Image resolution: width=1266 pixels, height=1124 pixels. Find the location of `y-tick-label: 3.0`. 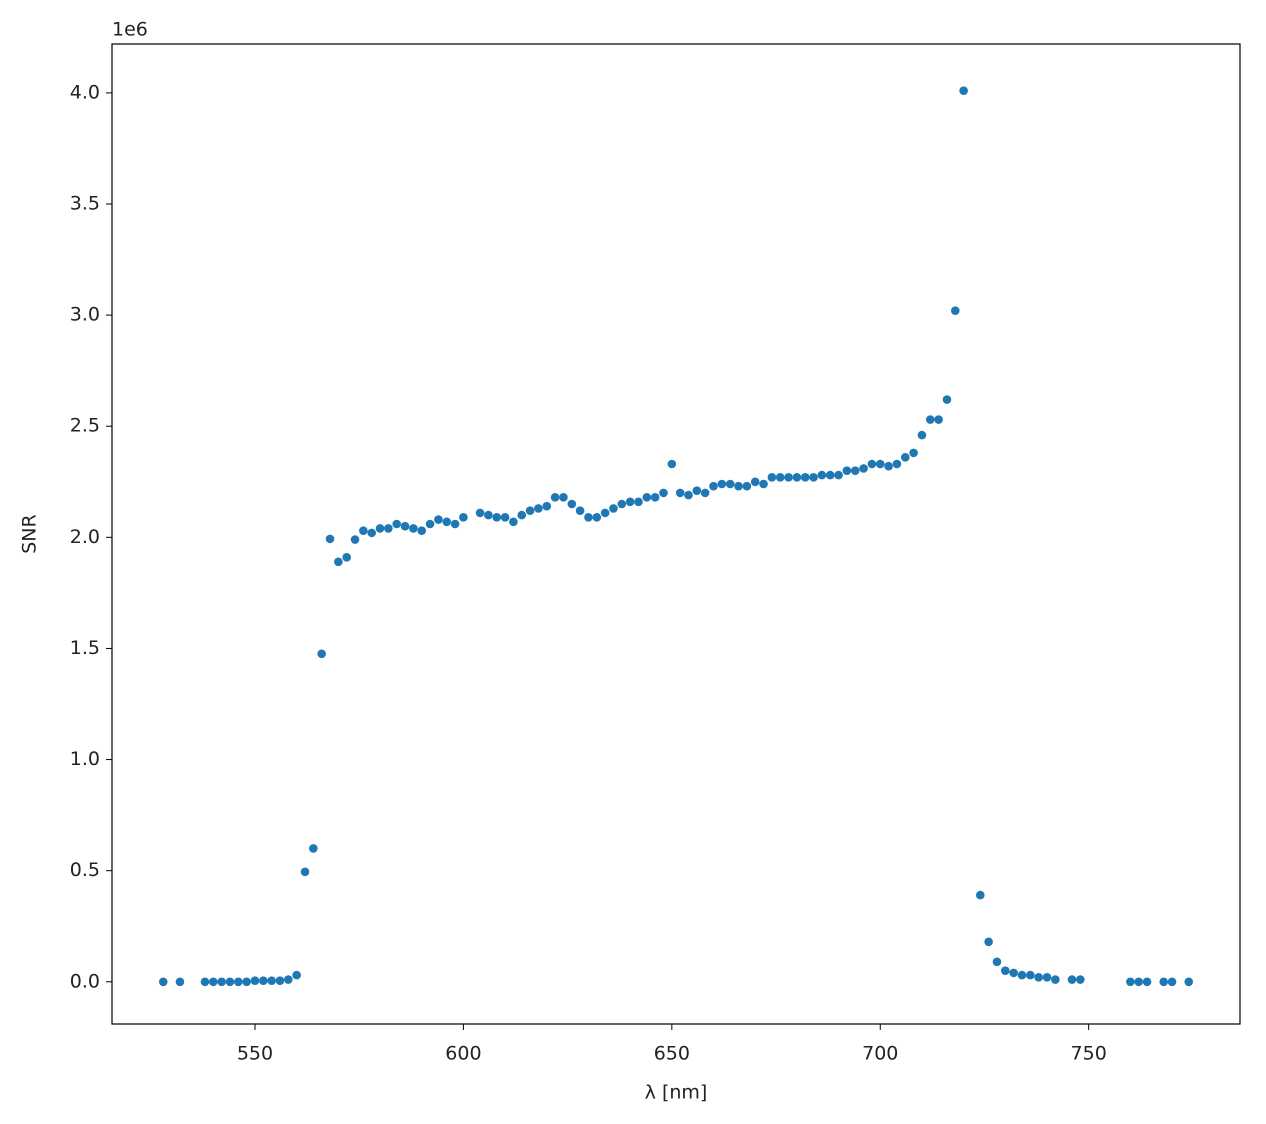

y-tick-label: 3.0 is located at coordinates (85, 315).